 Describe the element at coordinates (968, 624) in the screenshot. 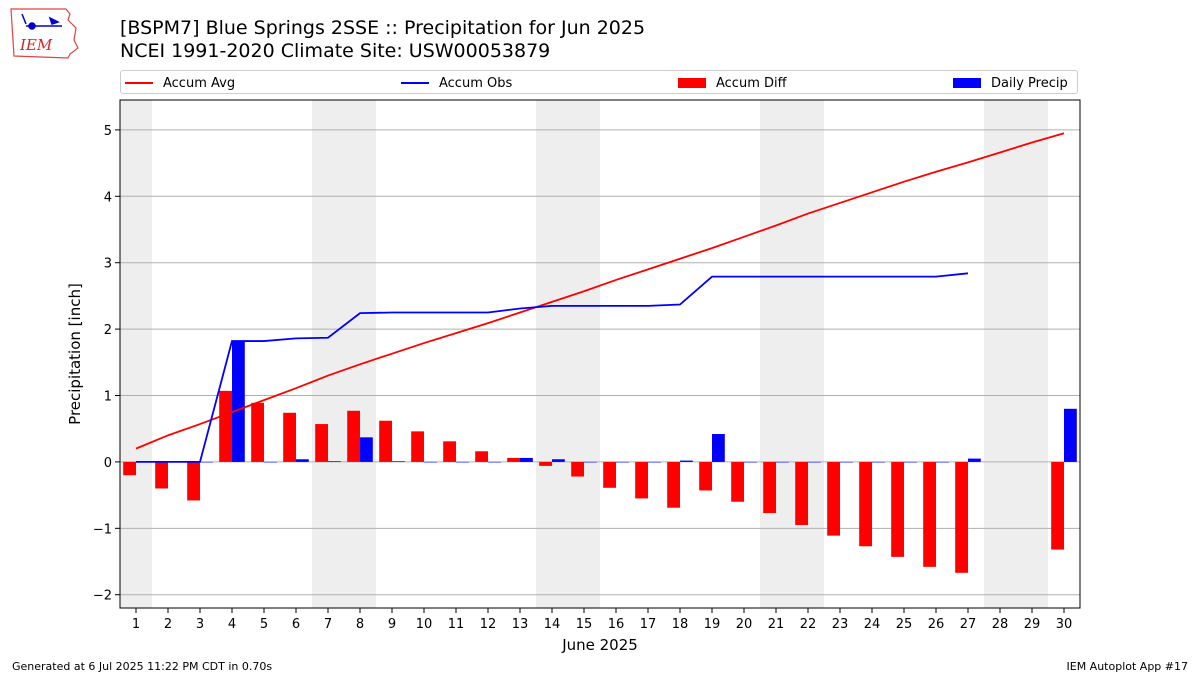

I see `x-tick-label: 27` at that location.